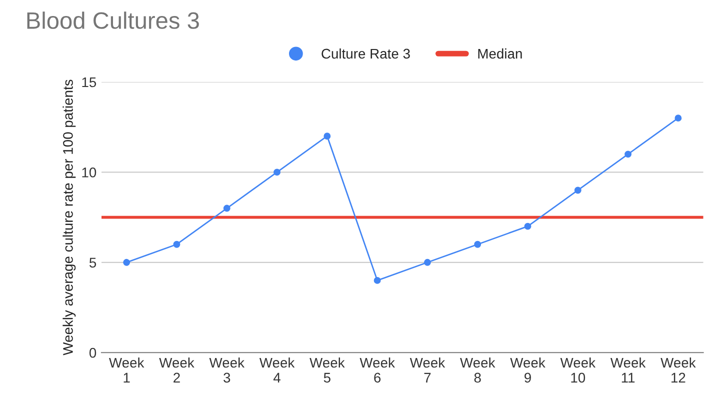 This screenshot has height=410, width=725. What do you see at coordinates (327, 370) in the screenshot?
I see `x-tick-label: Week 5` at bounding box center [327, 370].